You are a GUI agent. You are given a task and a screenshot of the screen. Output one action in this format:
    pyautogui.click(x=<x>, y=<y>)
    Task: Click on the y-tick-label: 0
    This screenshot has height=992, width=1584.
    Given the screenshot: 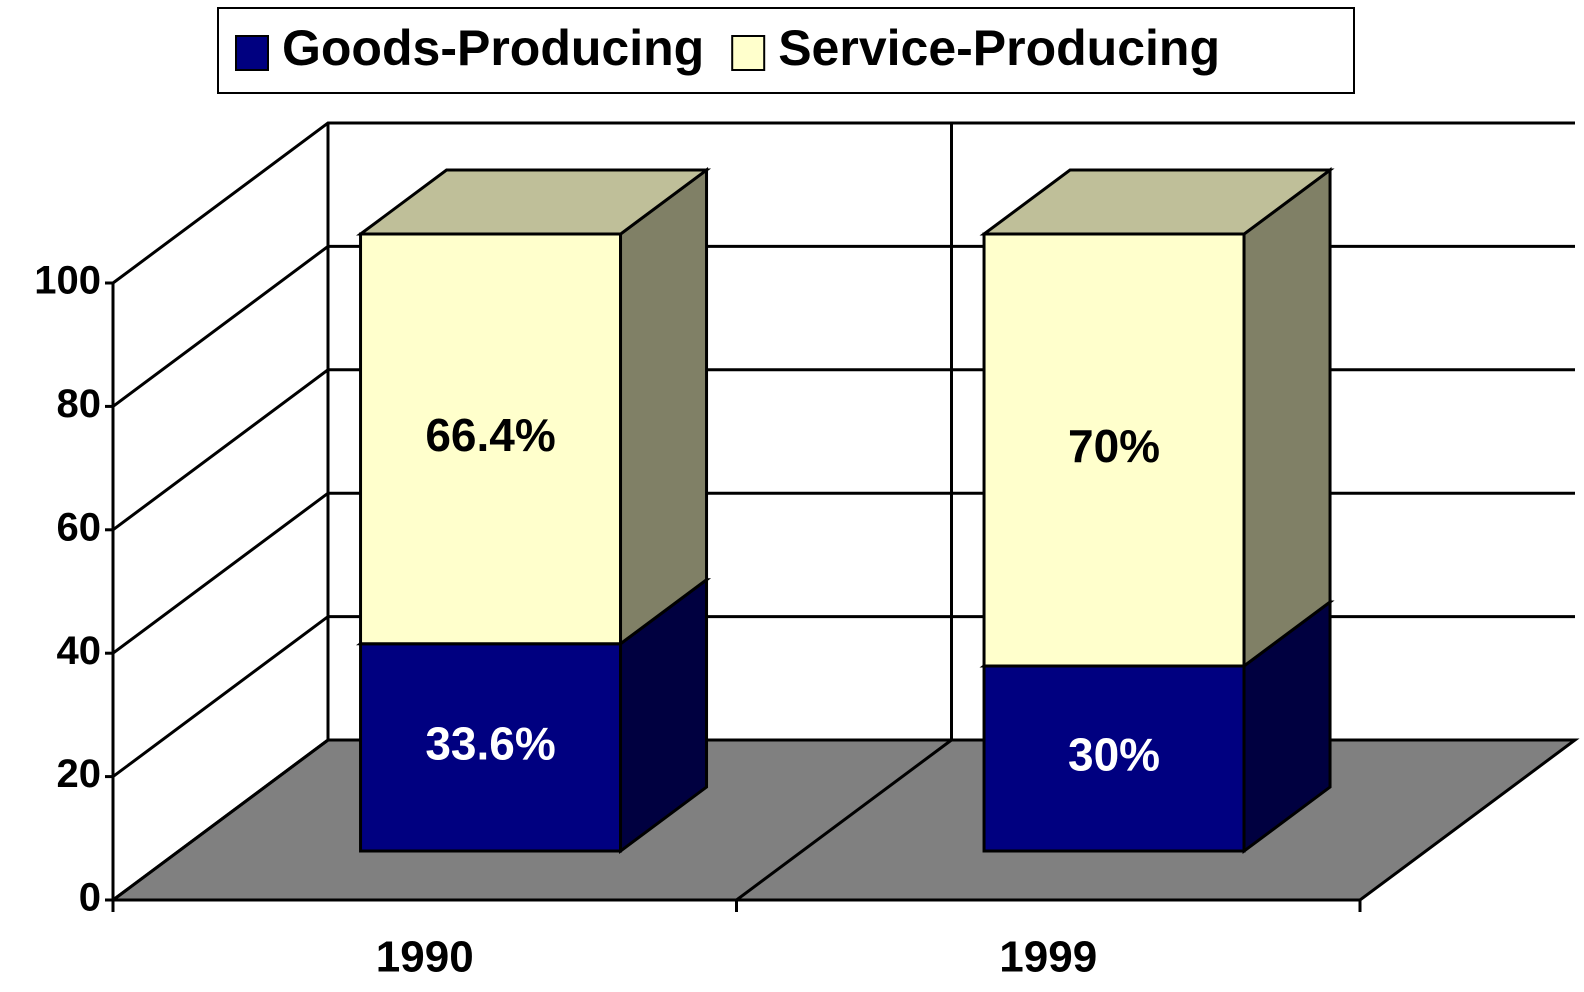 What is the action you would take?
    pyautogui.click(x=90, y=898)
    